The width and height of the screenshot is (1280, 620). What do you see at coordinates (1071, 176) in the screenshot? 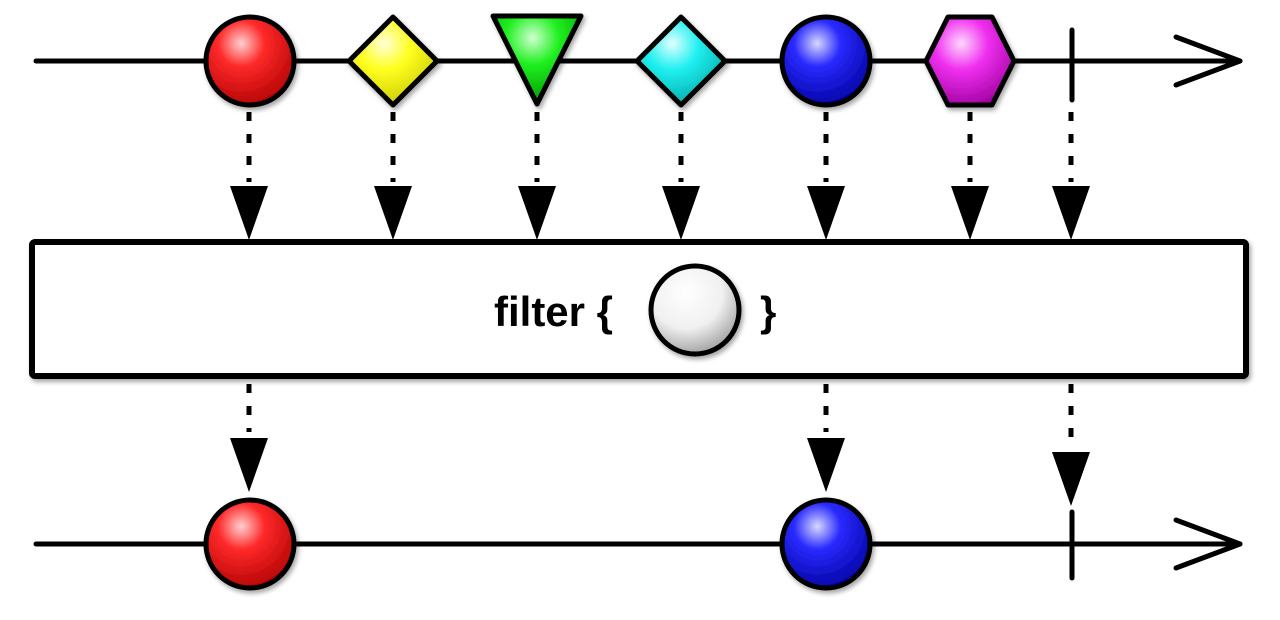
I see `connector-completion` at bounding box center [1071, 176].